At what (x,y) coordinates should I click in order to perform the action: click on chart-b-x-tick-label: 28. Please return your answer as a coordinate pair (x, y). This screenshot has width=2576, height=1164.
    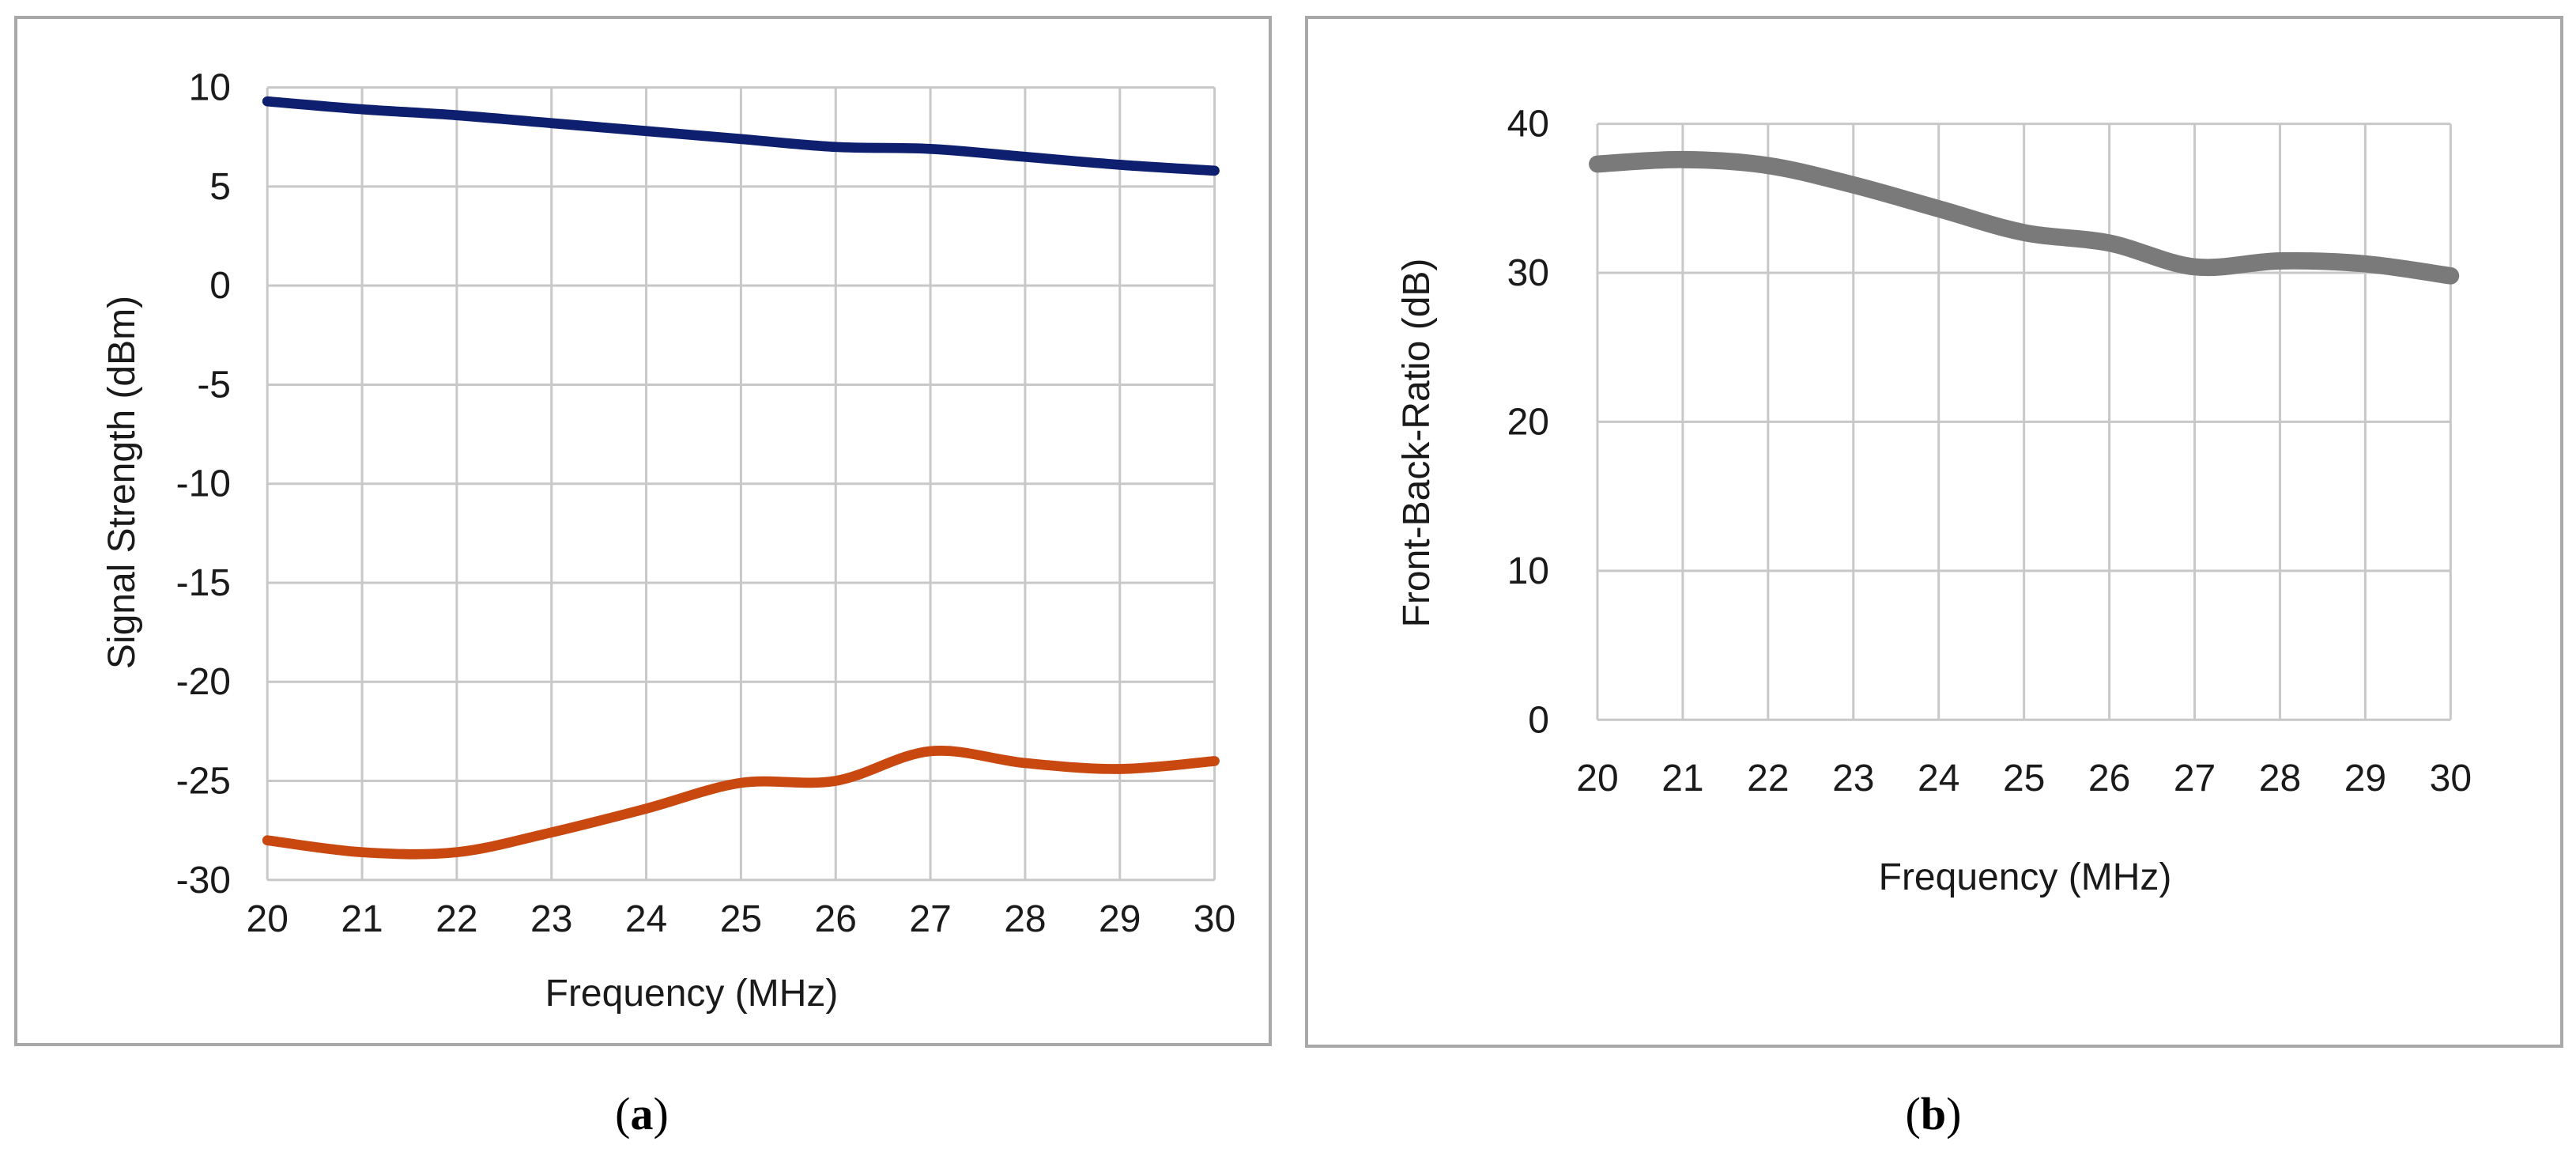
    Looking at the image, I should click on (2280, 778).